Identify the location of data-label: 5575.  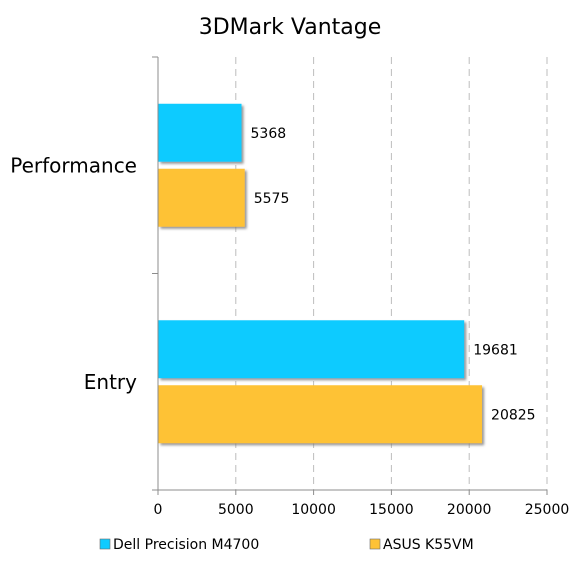
(272, 199).